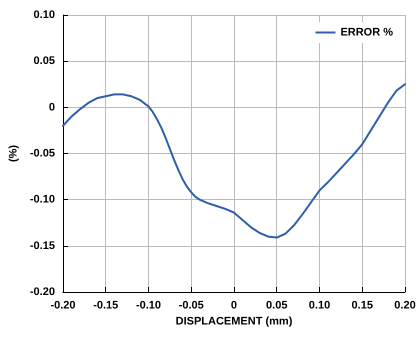 The width and height of the screenshot is (420, 340). I want to click on y-tick-label: -0.15, so click(42, 246).